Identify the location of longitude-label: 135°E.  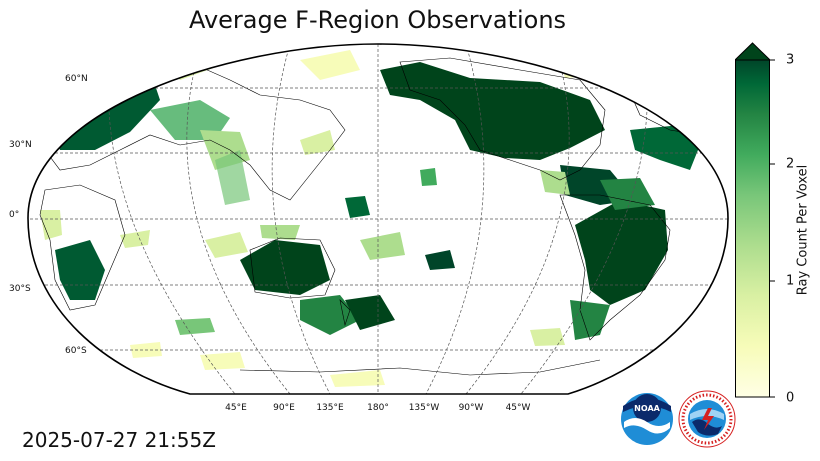
(330, 408).